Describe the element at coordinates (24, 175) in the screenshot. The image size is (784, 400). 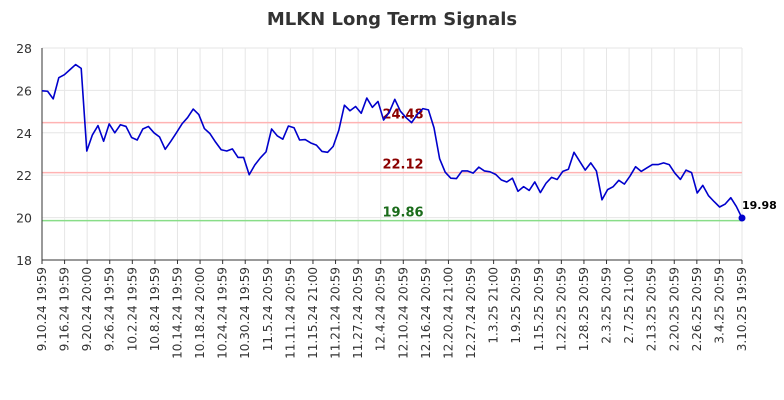
I see `y-tick-label: 22` at that location.